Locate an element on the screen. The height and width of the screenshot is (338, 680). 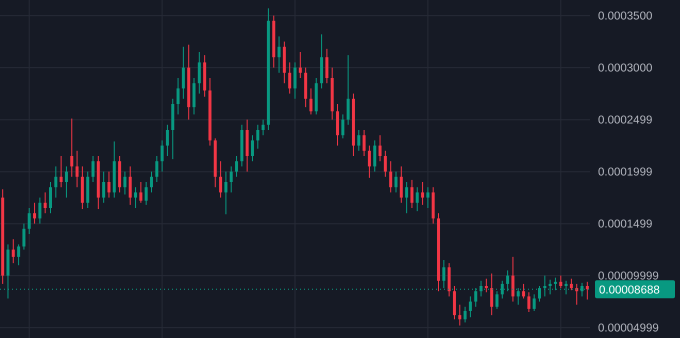
y-tick-label: 0.0001999 is located at coordinates (625, 172).